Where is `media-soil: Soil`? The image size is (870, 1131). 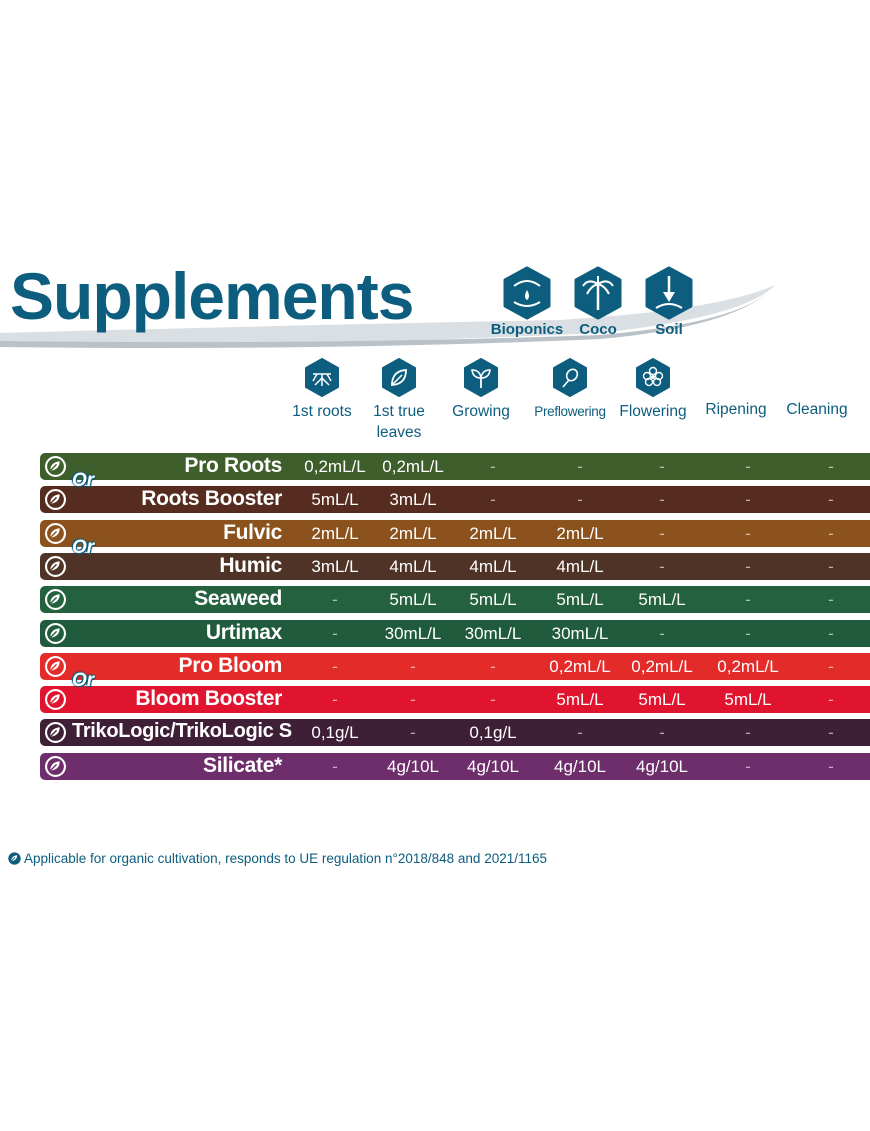
media-soil: Soil is located at coordinates (669, 302).